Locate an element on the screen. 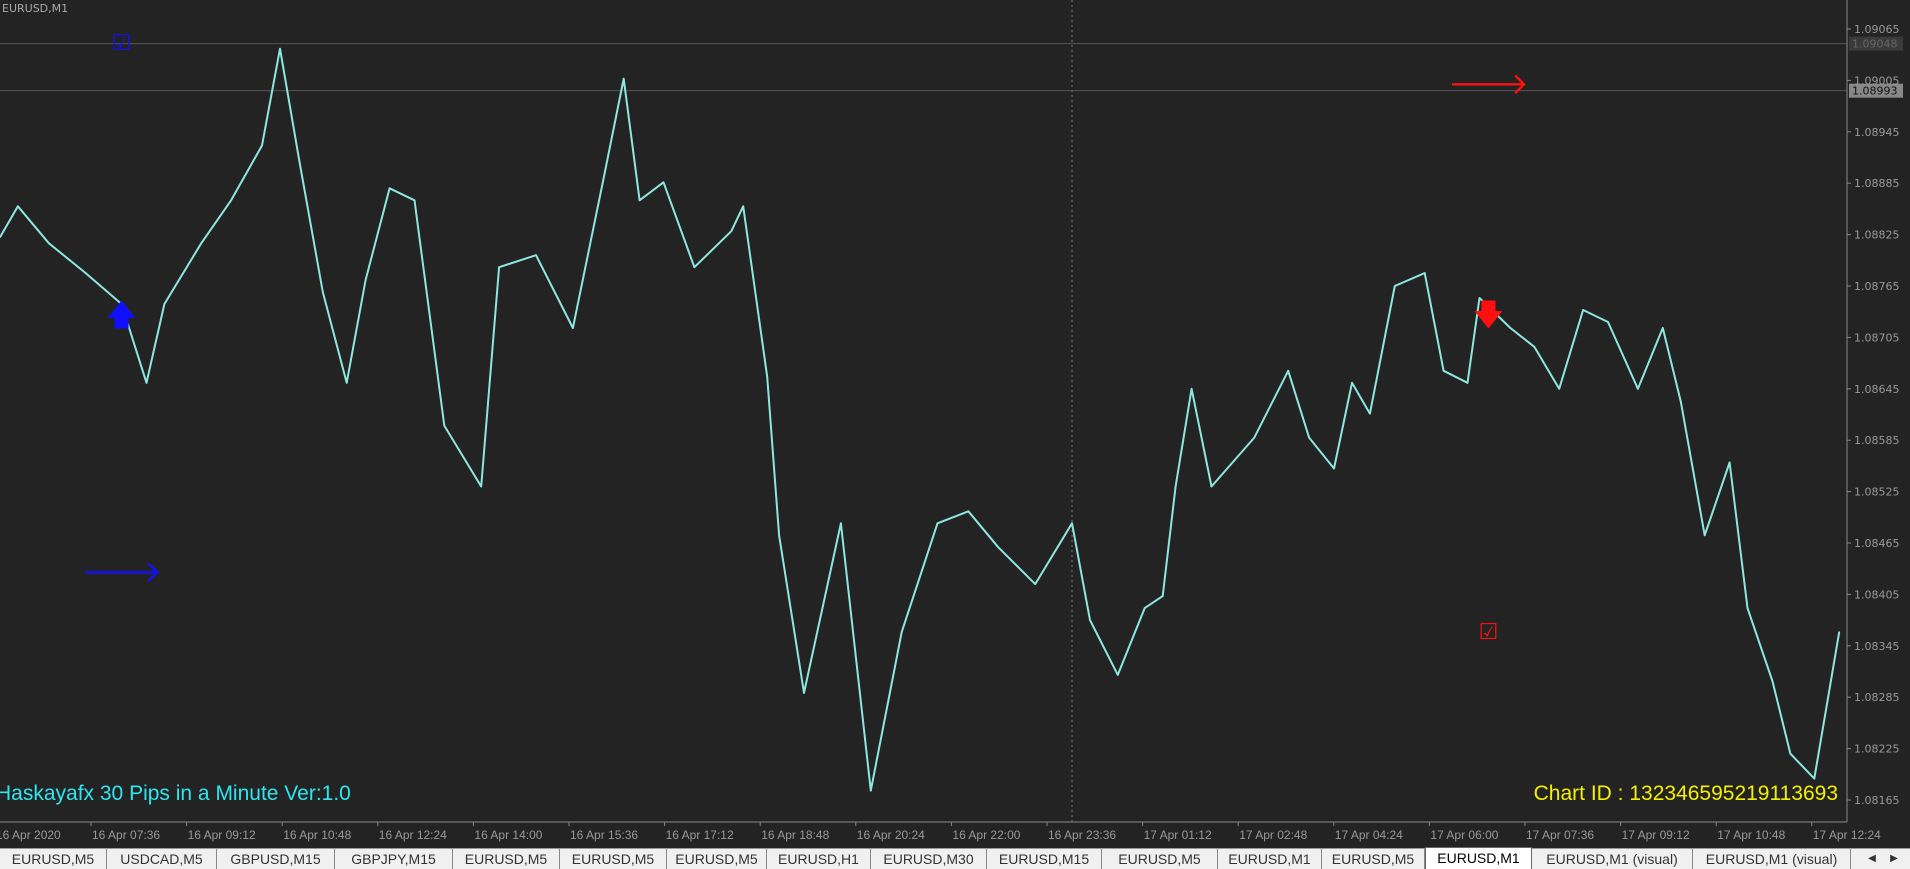 The height and width of the screenshot is (869, 1910). chart-tab: EURUSD,M30 is located at coordinates (929, 859).